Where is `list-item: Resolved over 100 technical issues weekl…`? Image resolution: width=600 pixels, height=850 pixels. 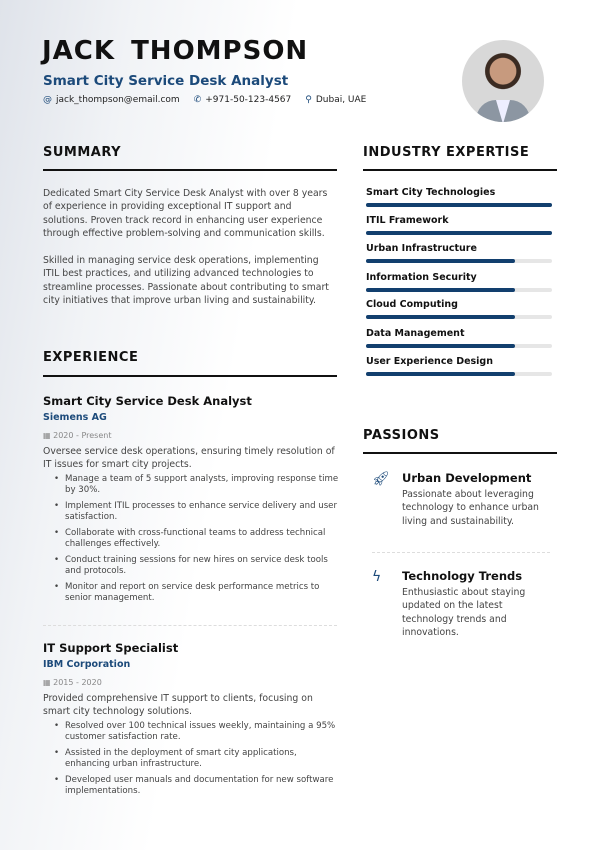 list-item: Resolved over 100 technical issues weekl… is located at coordinates (191, 732).